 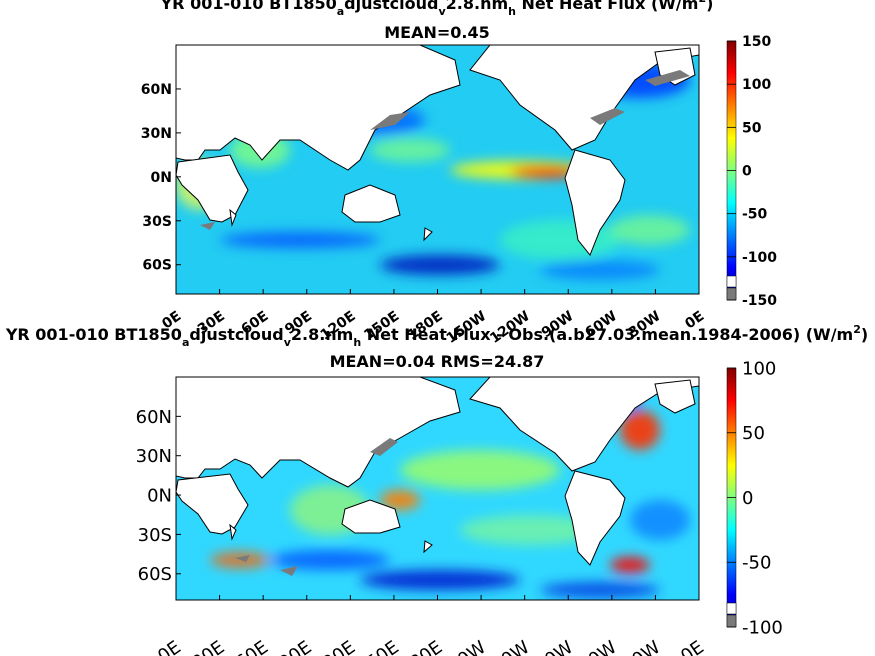 What do you see at coordinates (318, 108) in the screenshot?
I see `eurasia-top` at bounding box center [318, 108].